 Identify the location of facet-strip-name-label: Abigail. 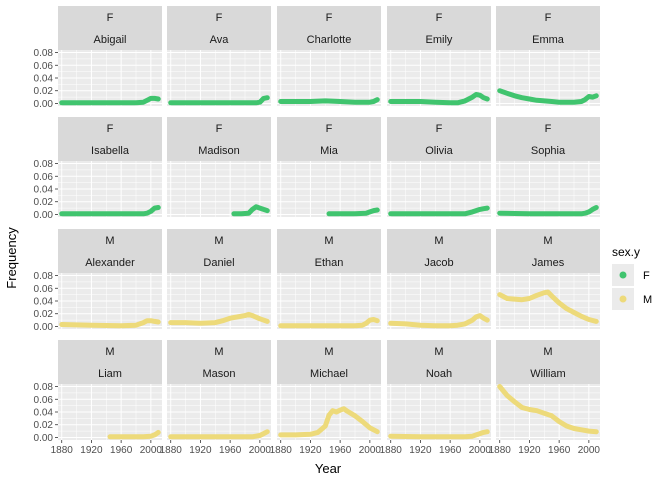
(109, 40).